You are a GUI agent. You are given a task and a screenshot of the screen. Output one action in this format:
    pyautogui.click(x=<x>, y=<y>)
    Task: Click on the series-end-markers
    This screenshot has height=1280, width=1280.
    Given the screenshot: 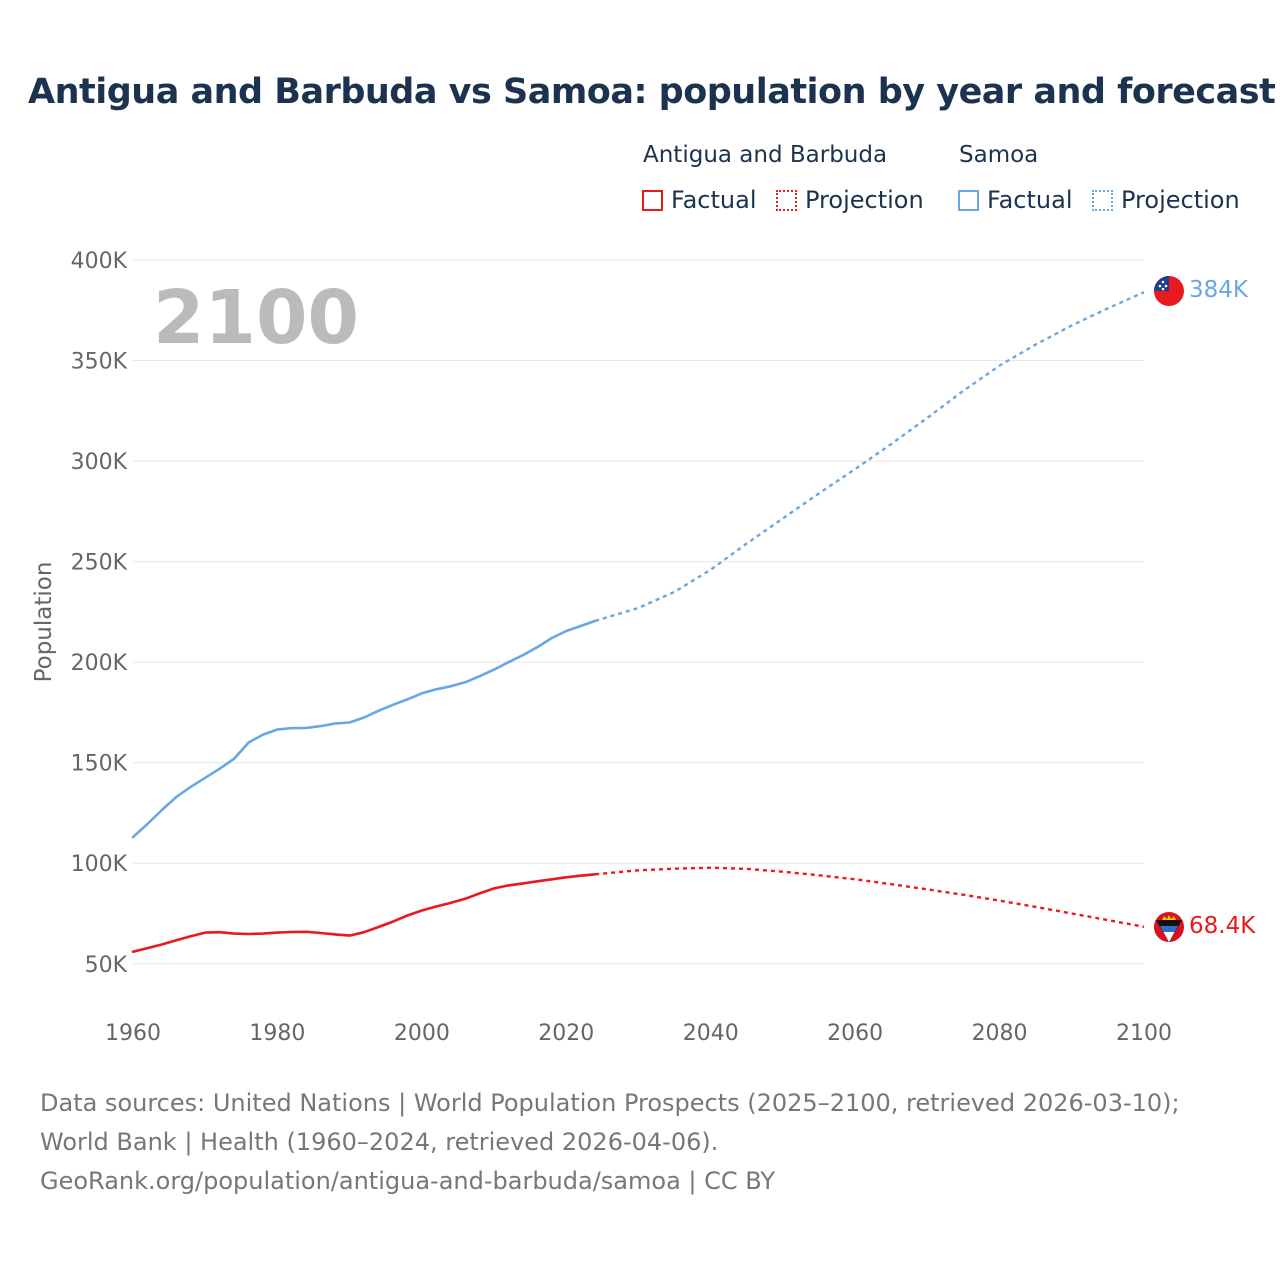 What is the action you would take?
    pyautogui.click(x=1169, y=609)
    